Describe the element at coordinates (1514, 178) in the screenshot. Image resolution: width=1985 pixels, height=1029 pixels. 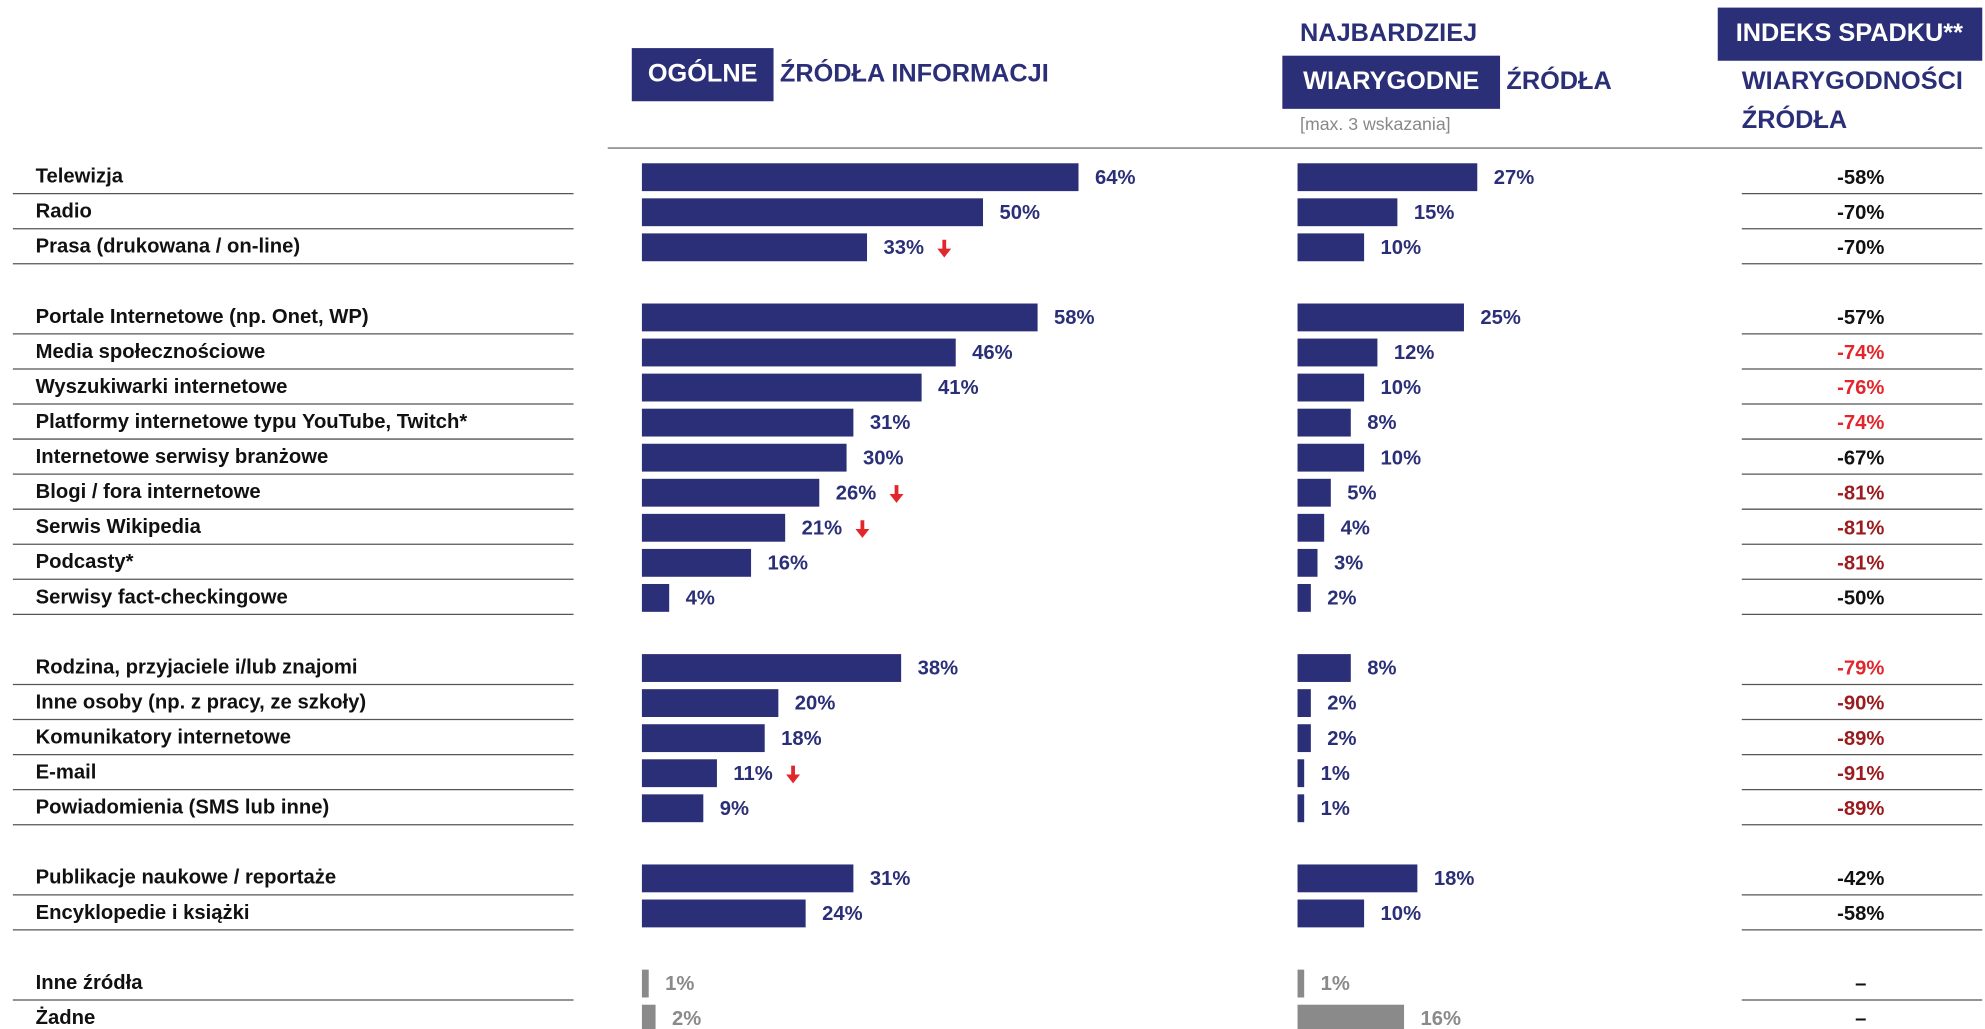
I see `value-label: 27%` at that location.